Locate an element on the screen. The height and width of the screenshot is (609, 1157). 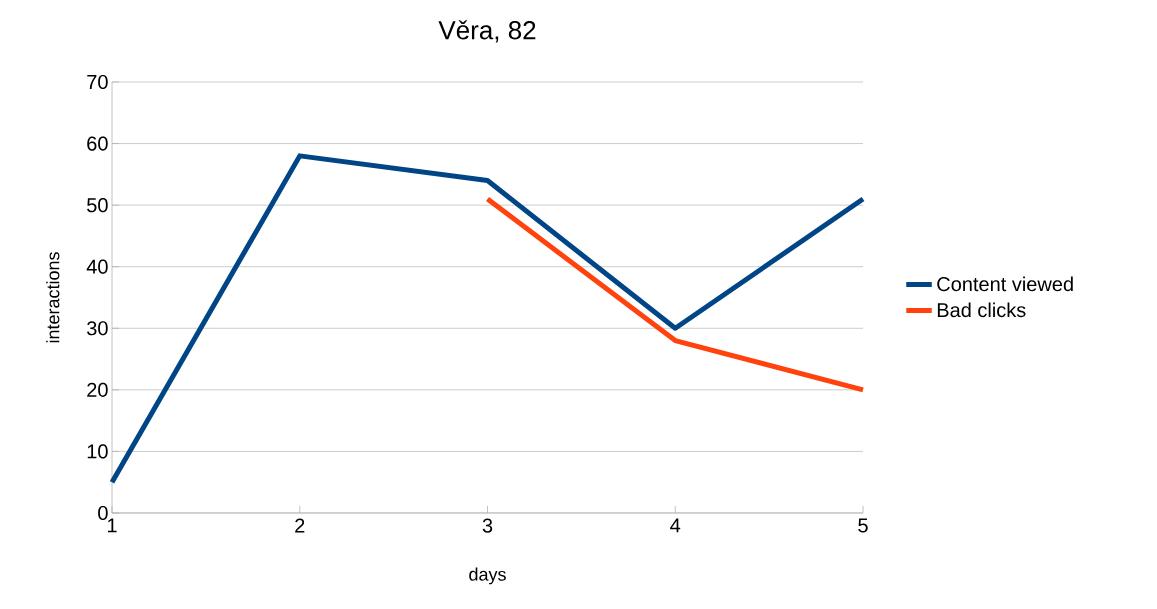
legend-label: Content viewed is located at coordinates (1005, 284).